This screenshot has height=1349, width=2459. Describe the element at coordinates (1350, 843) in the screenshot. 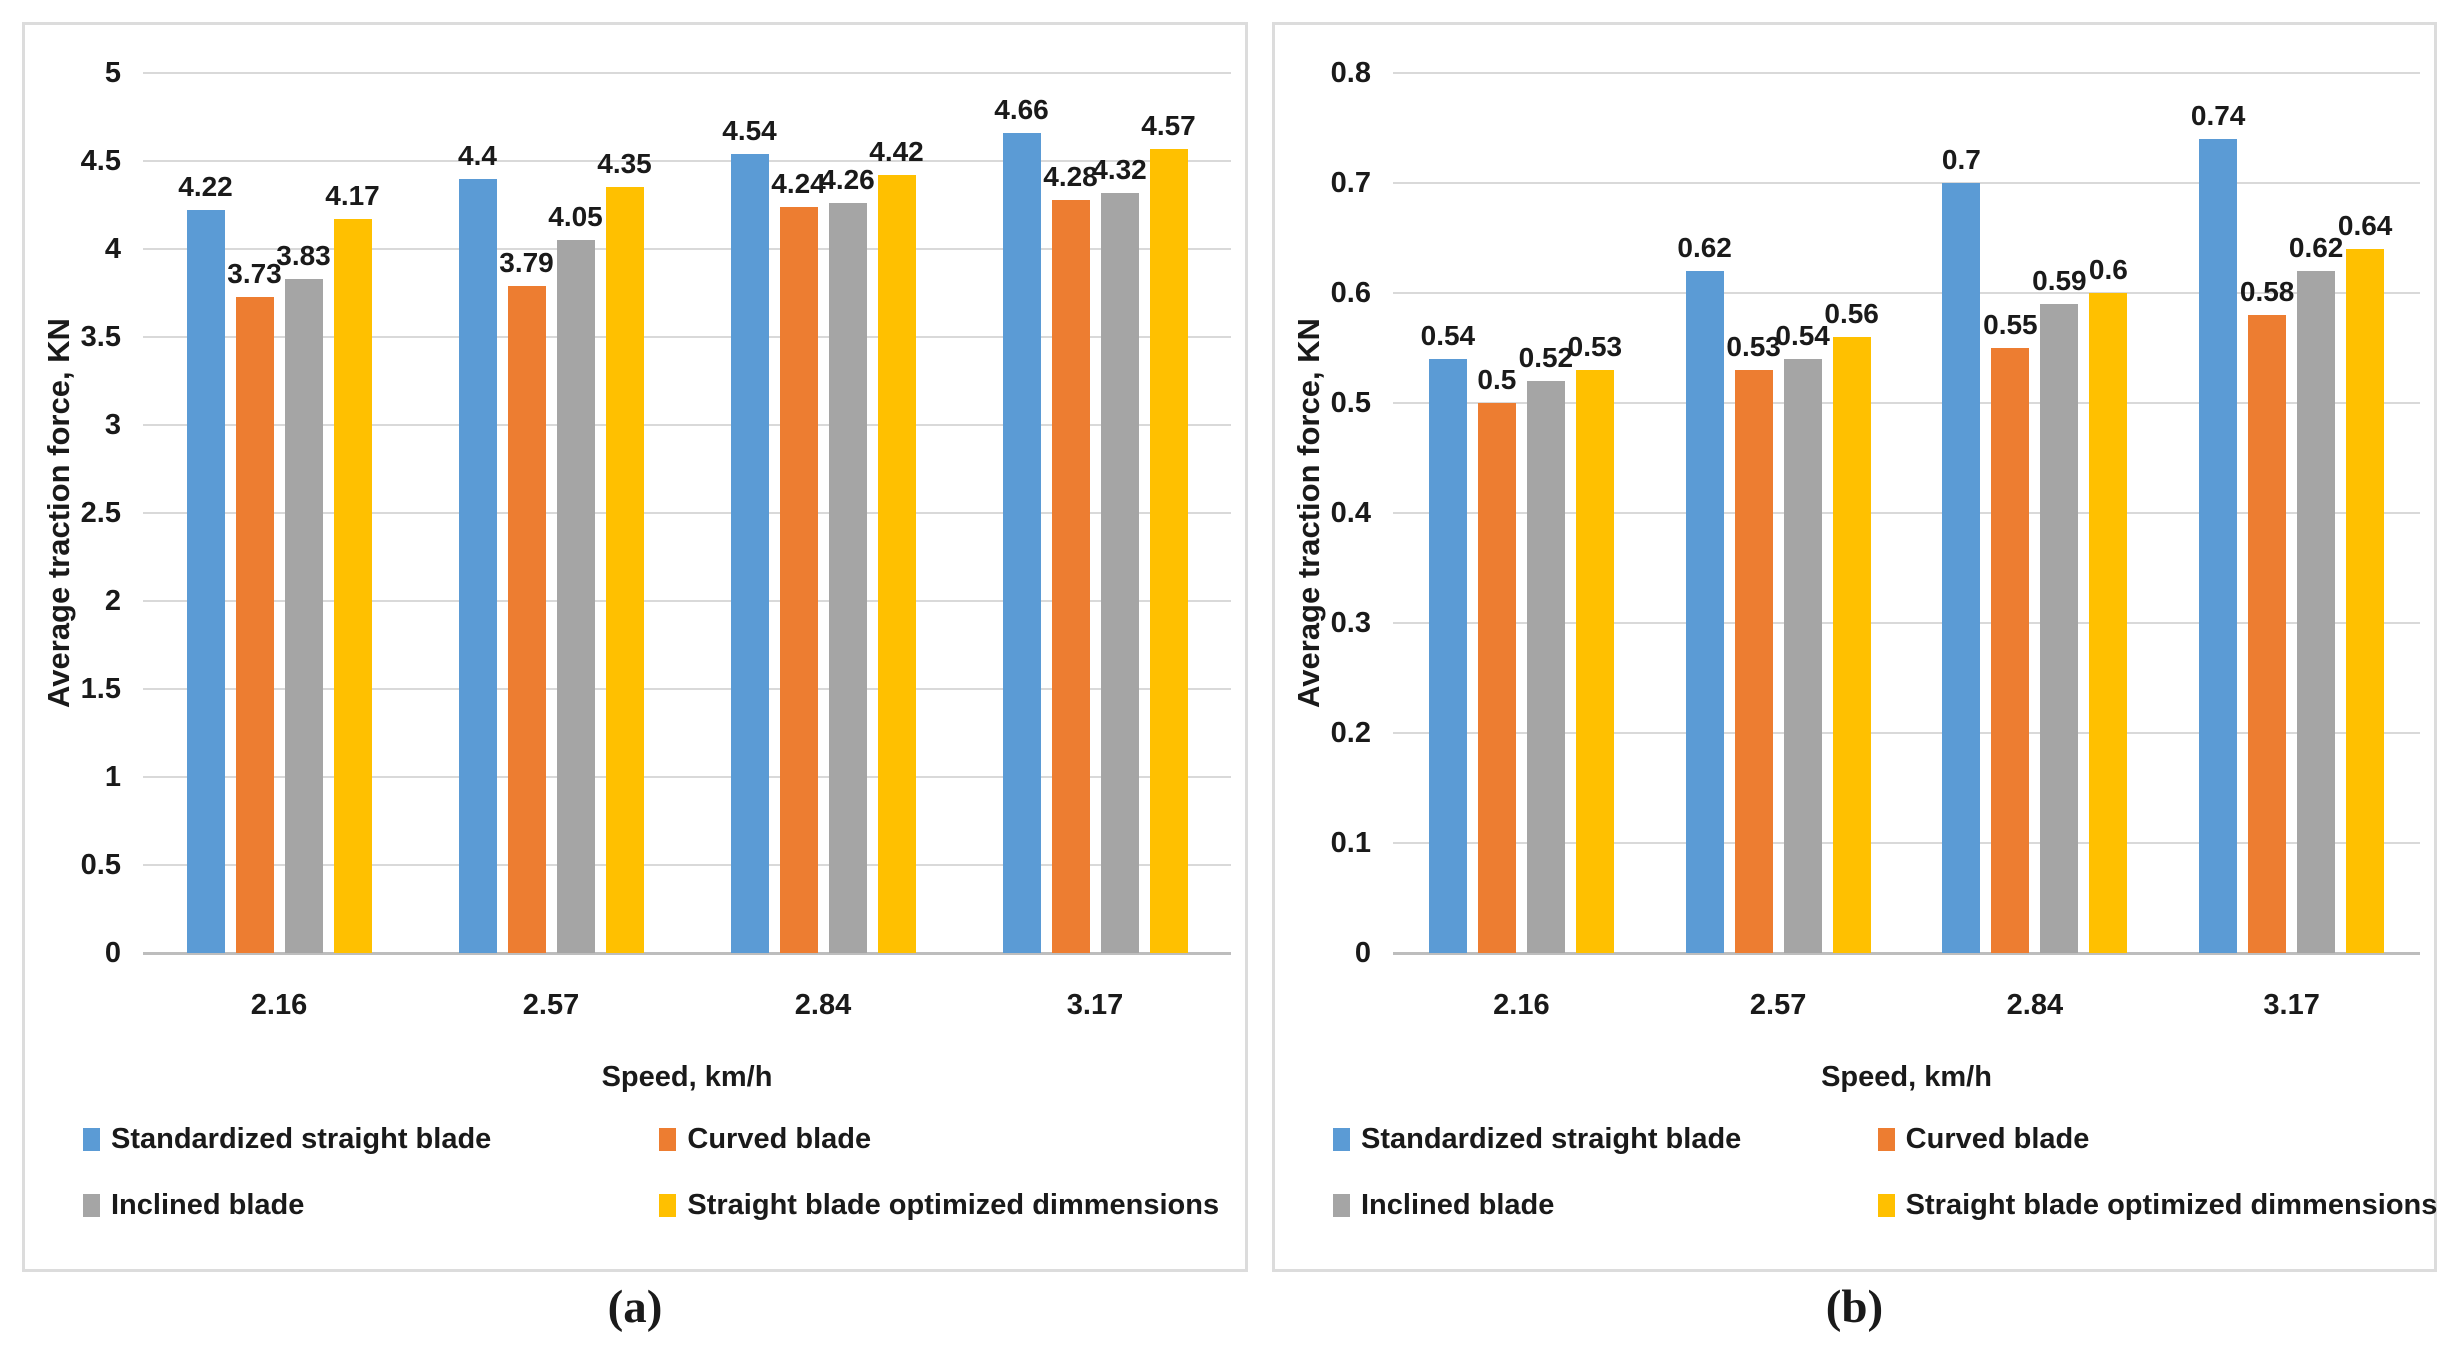

I see `y-tick-label: 0.1` at that location.